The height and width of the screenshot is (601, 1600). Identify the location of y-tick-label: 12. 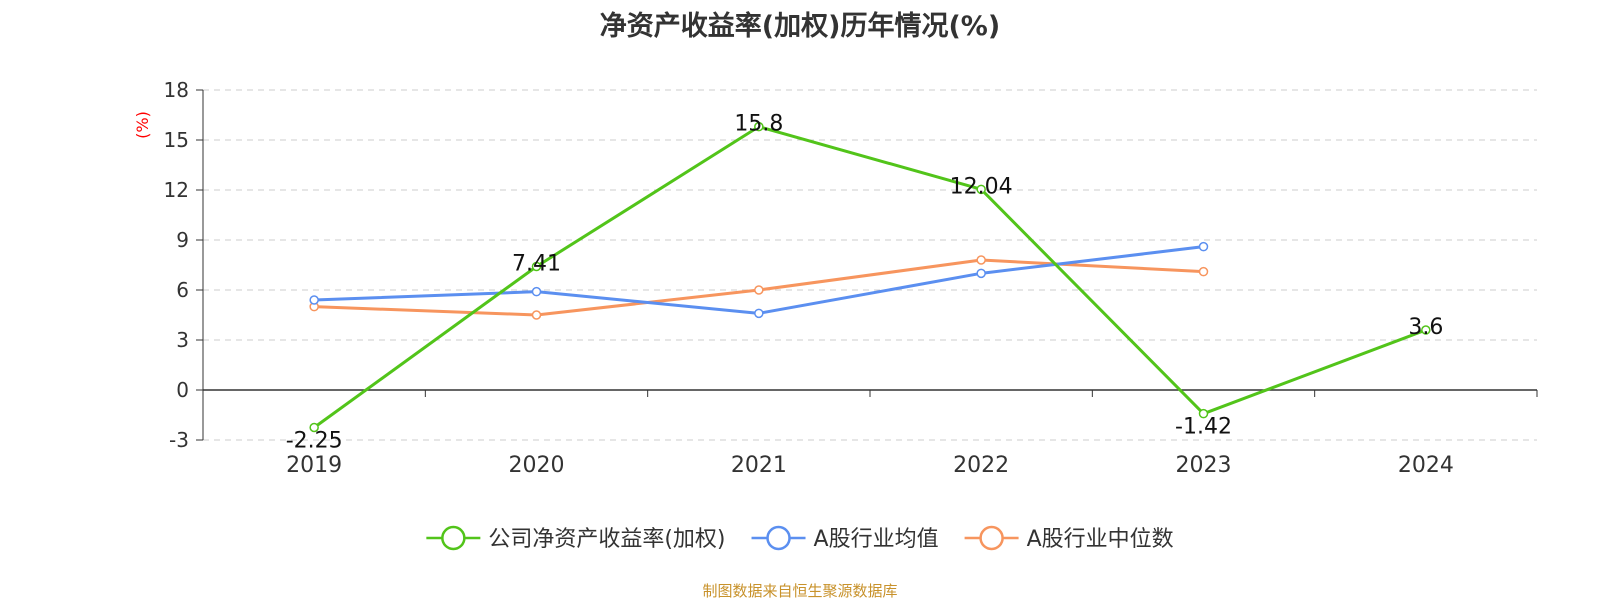
(176, 190).